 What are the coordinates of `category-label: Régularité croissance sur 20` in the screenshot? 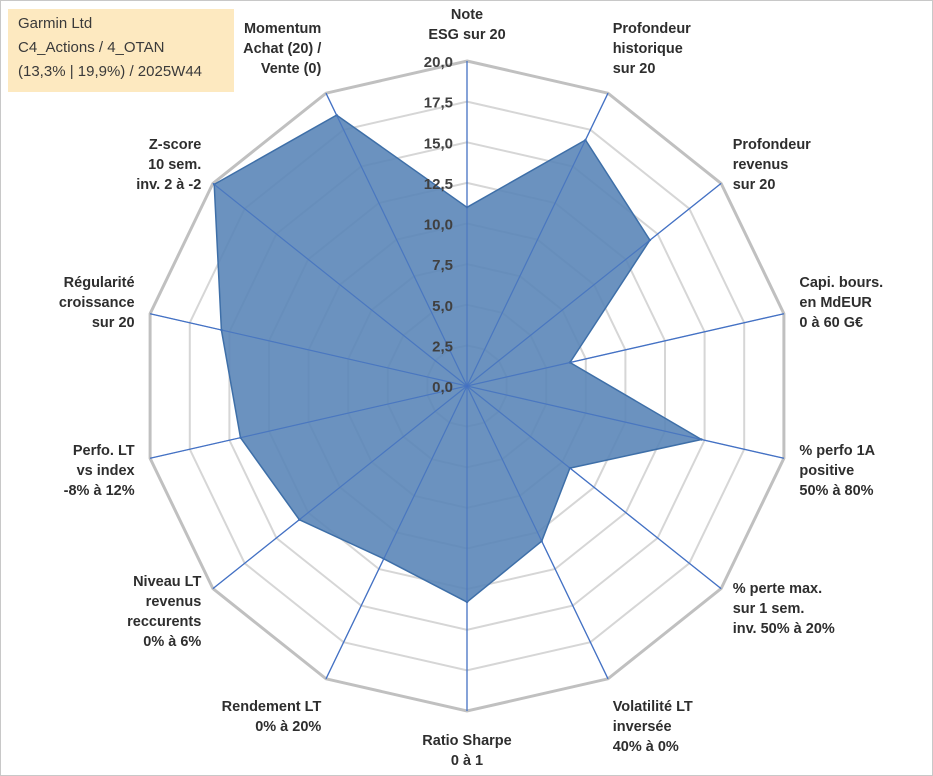 It's located at (97, 303).